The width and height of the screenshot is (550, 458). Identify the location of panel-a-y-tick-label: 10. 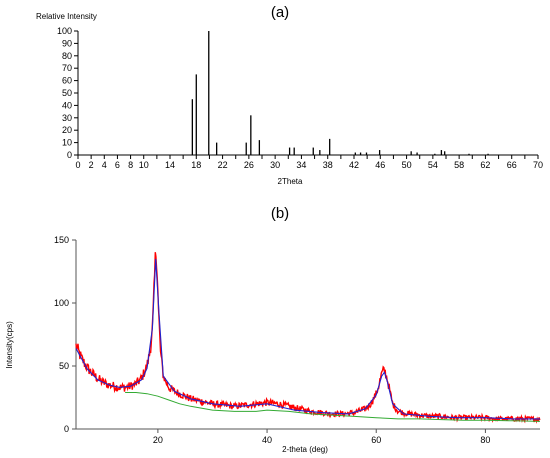
(67, 143).